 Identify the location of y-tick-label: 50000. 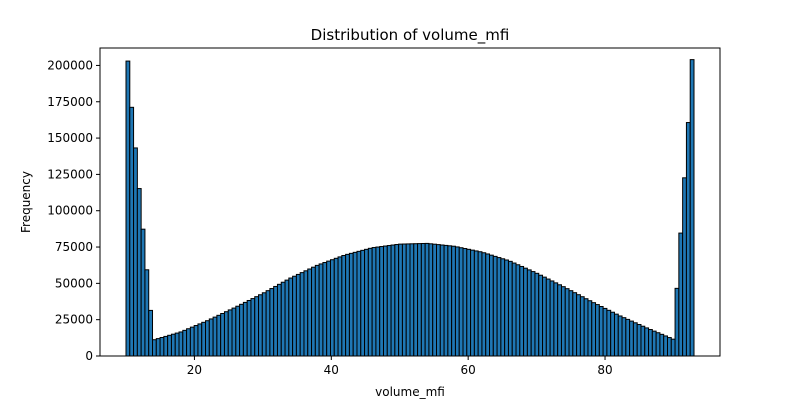
(74, 283).